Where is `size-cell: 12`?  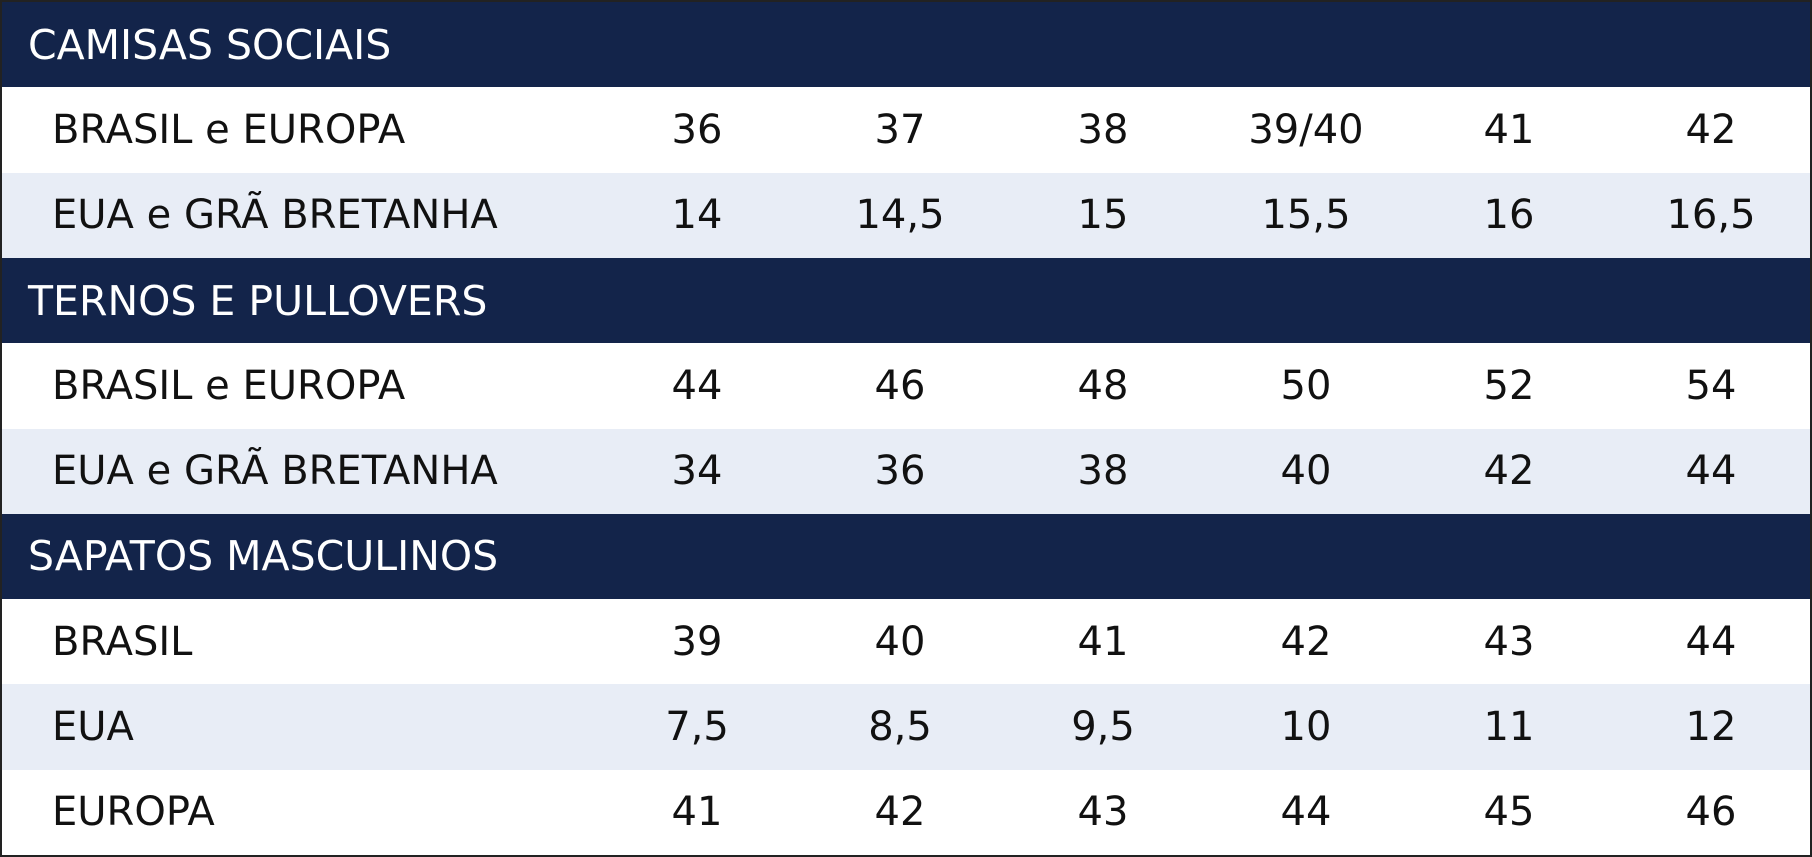 size-cell: 12 is located at coordinates (1711, 727).